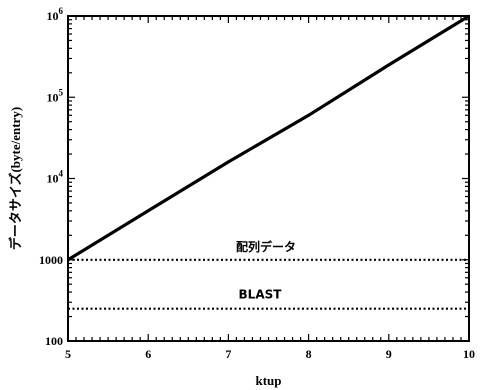 This screenshot has width=485, height=390. Describe the element at coordinates (268, 380) in the screenshot. I see `x-axis-title: ktup` at that location.